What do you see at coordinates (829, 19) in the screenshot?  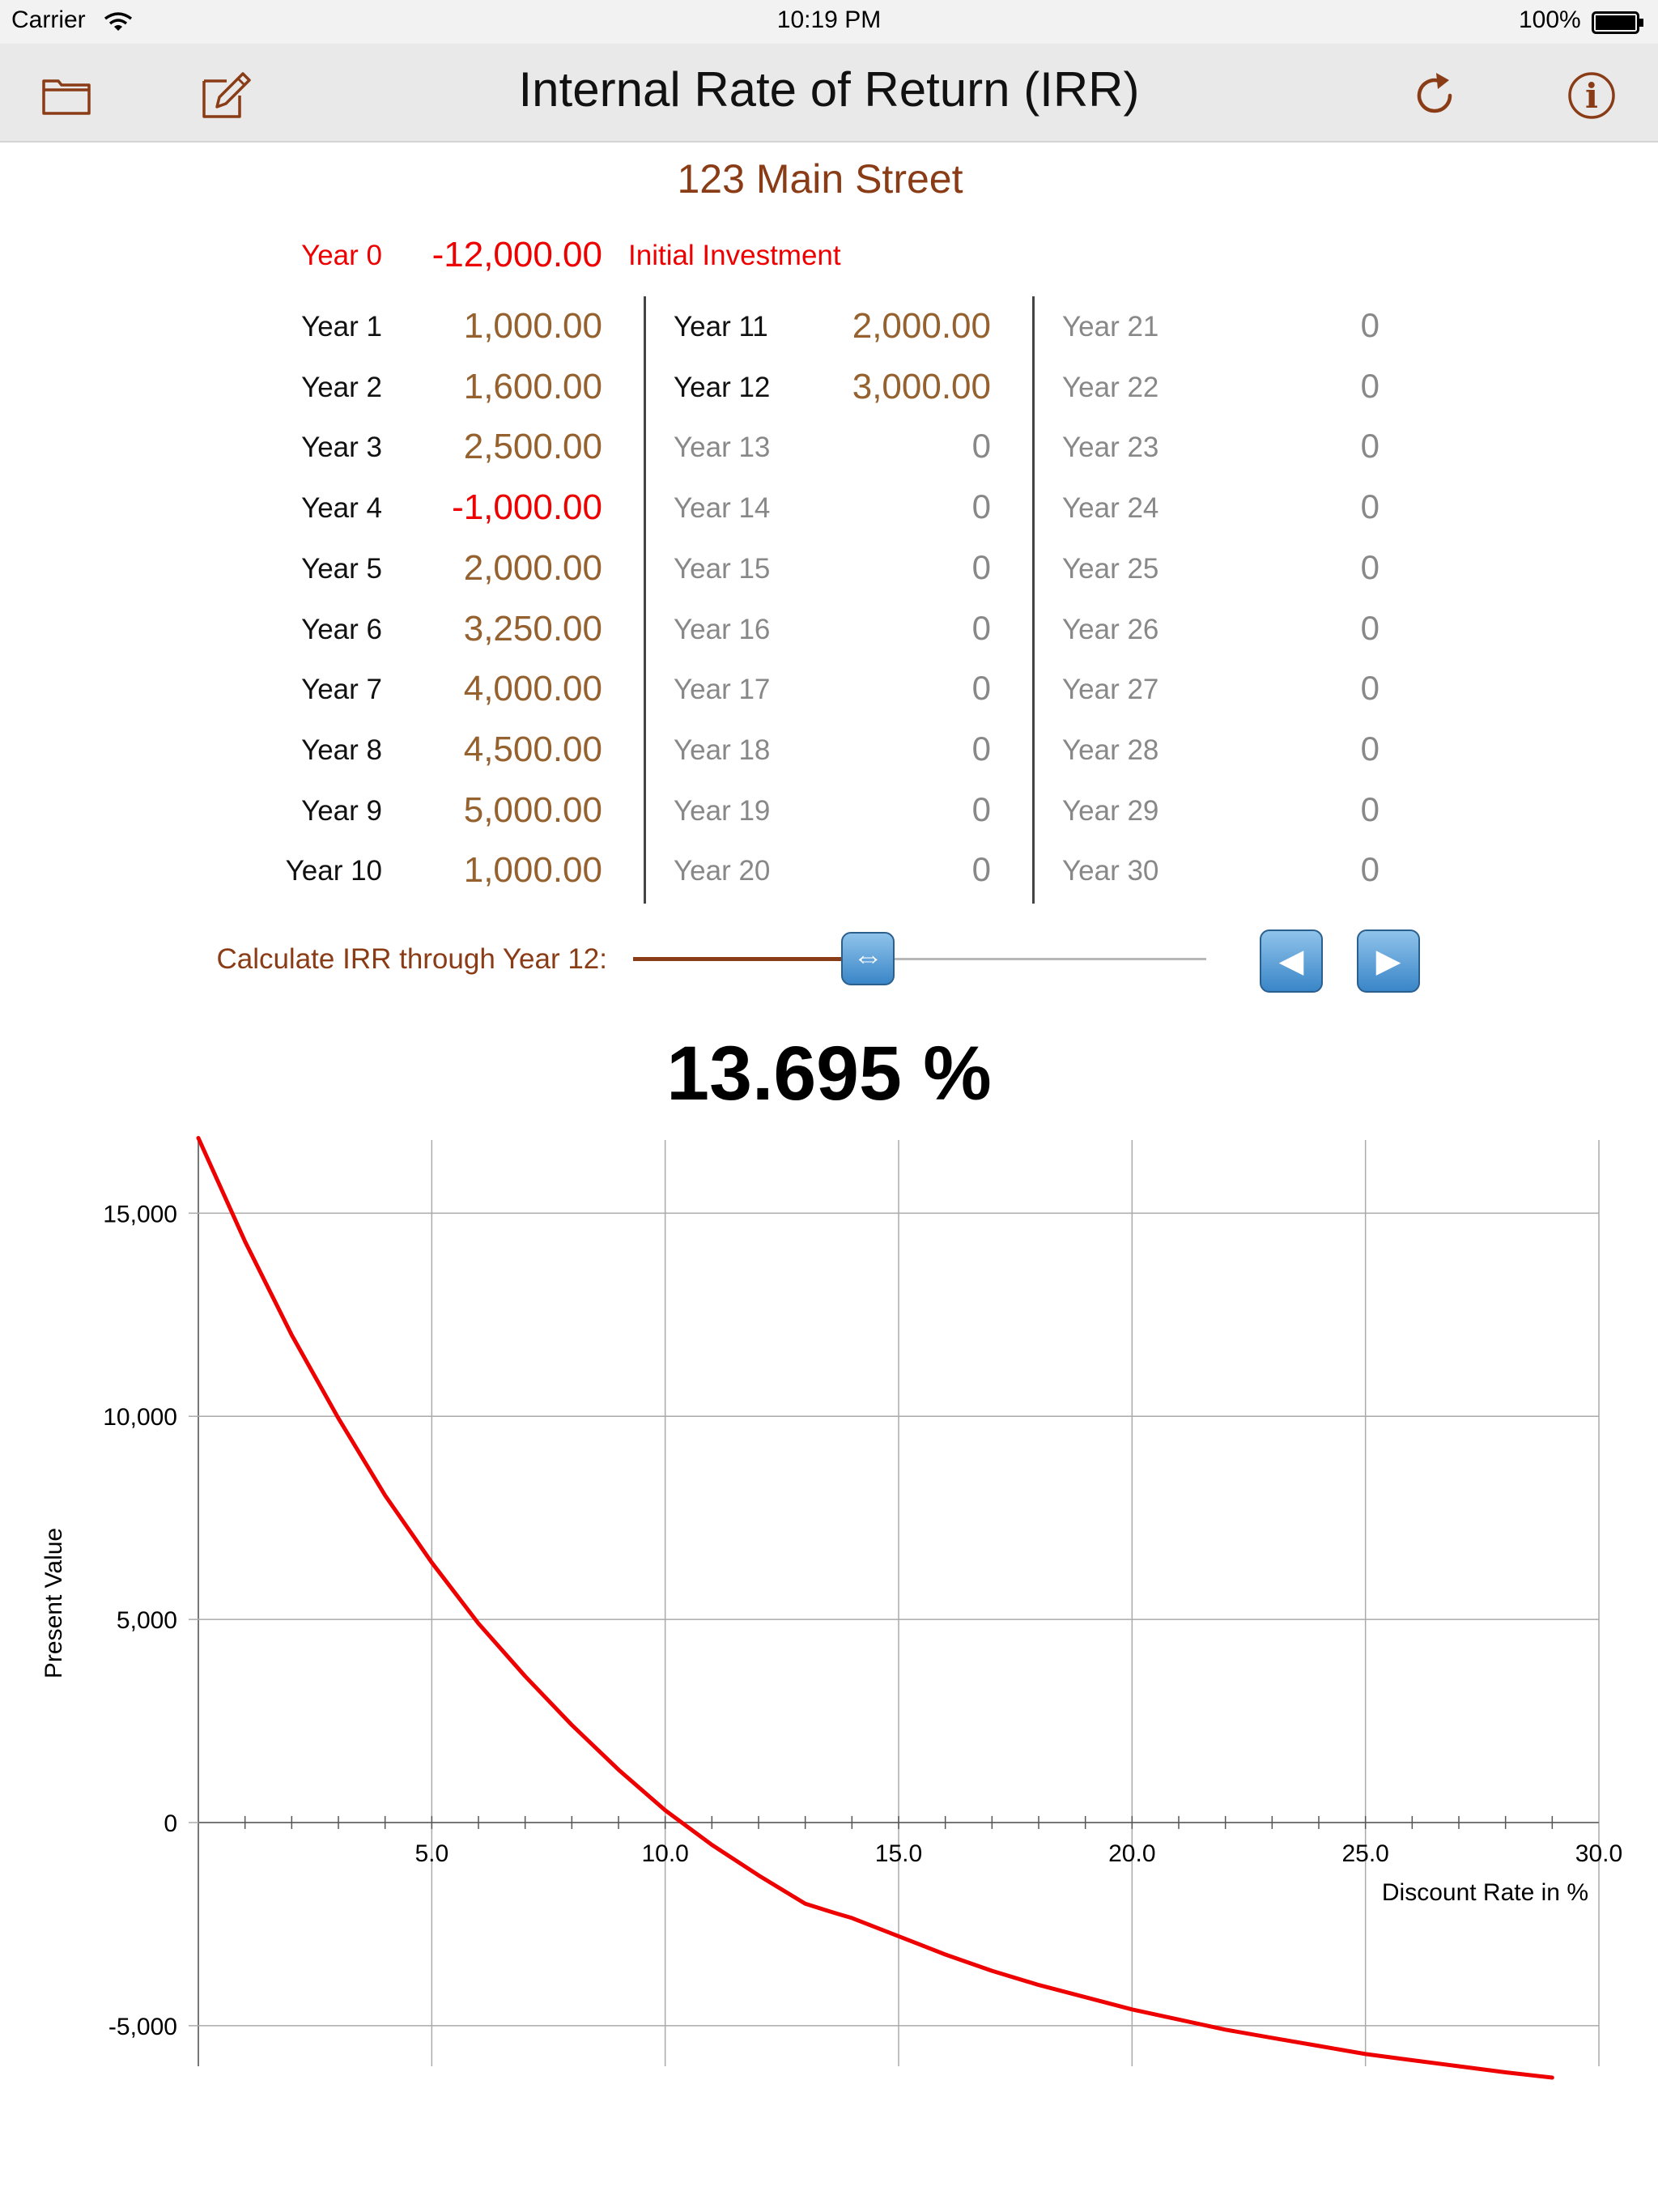 I see `clock: 10:19 PM` at bounding box center [829, 19].